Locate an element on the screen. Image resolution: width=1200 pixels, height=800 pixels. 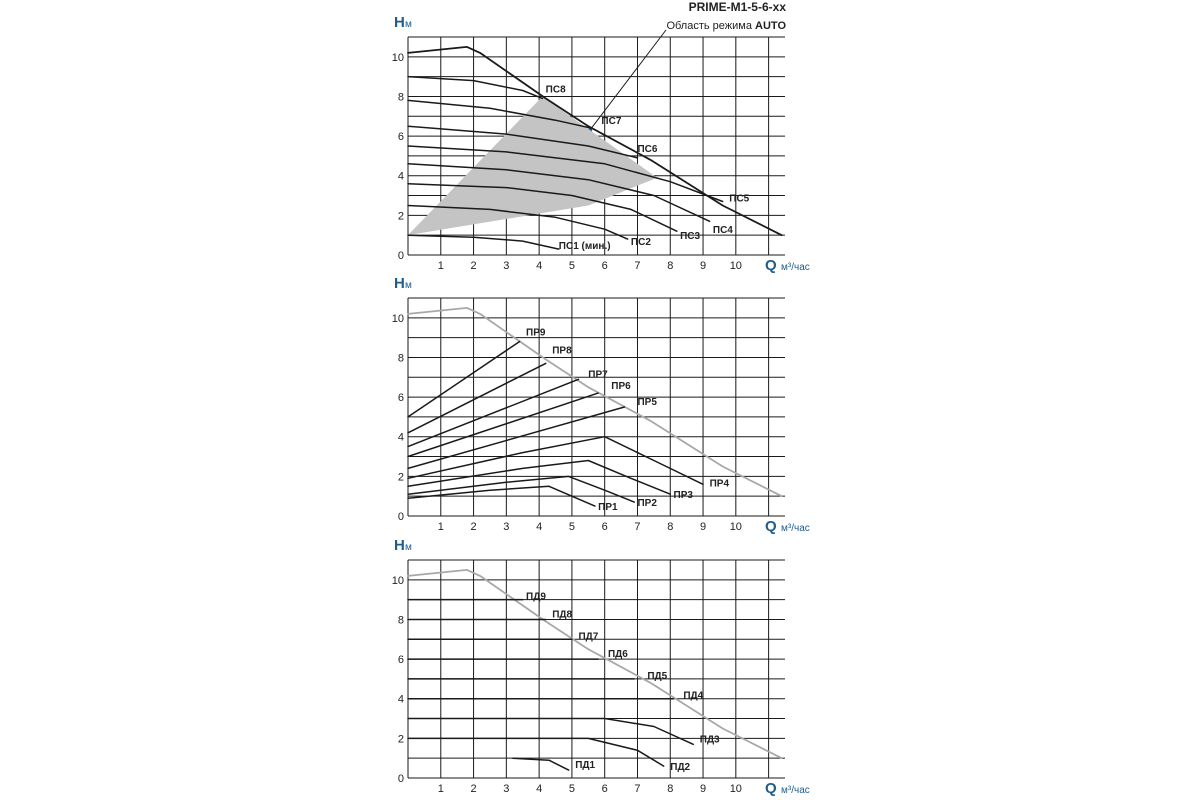
curve-label: ПС5 is located at coordinates (739, 198).